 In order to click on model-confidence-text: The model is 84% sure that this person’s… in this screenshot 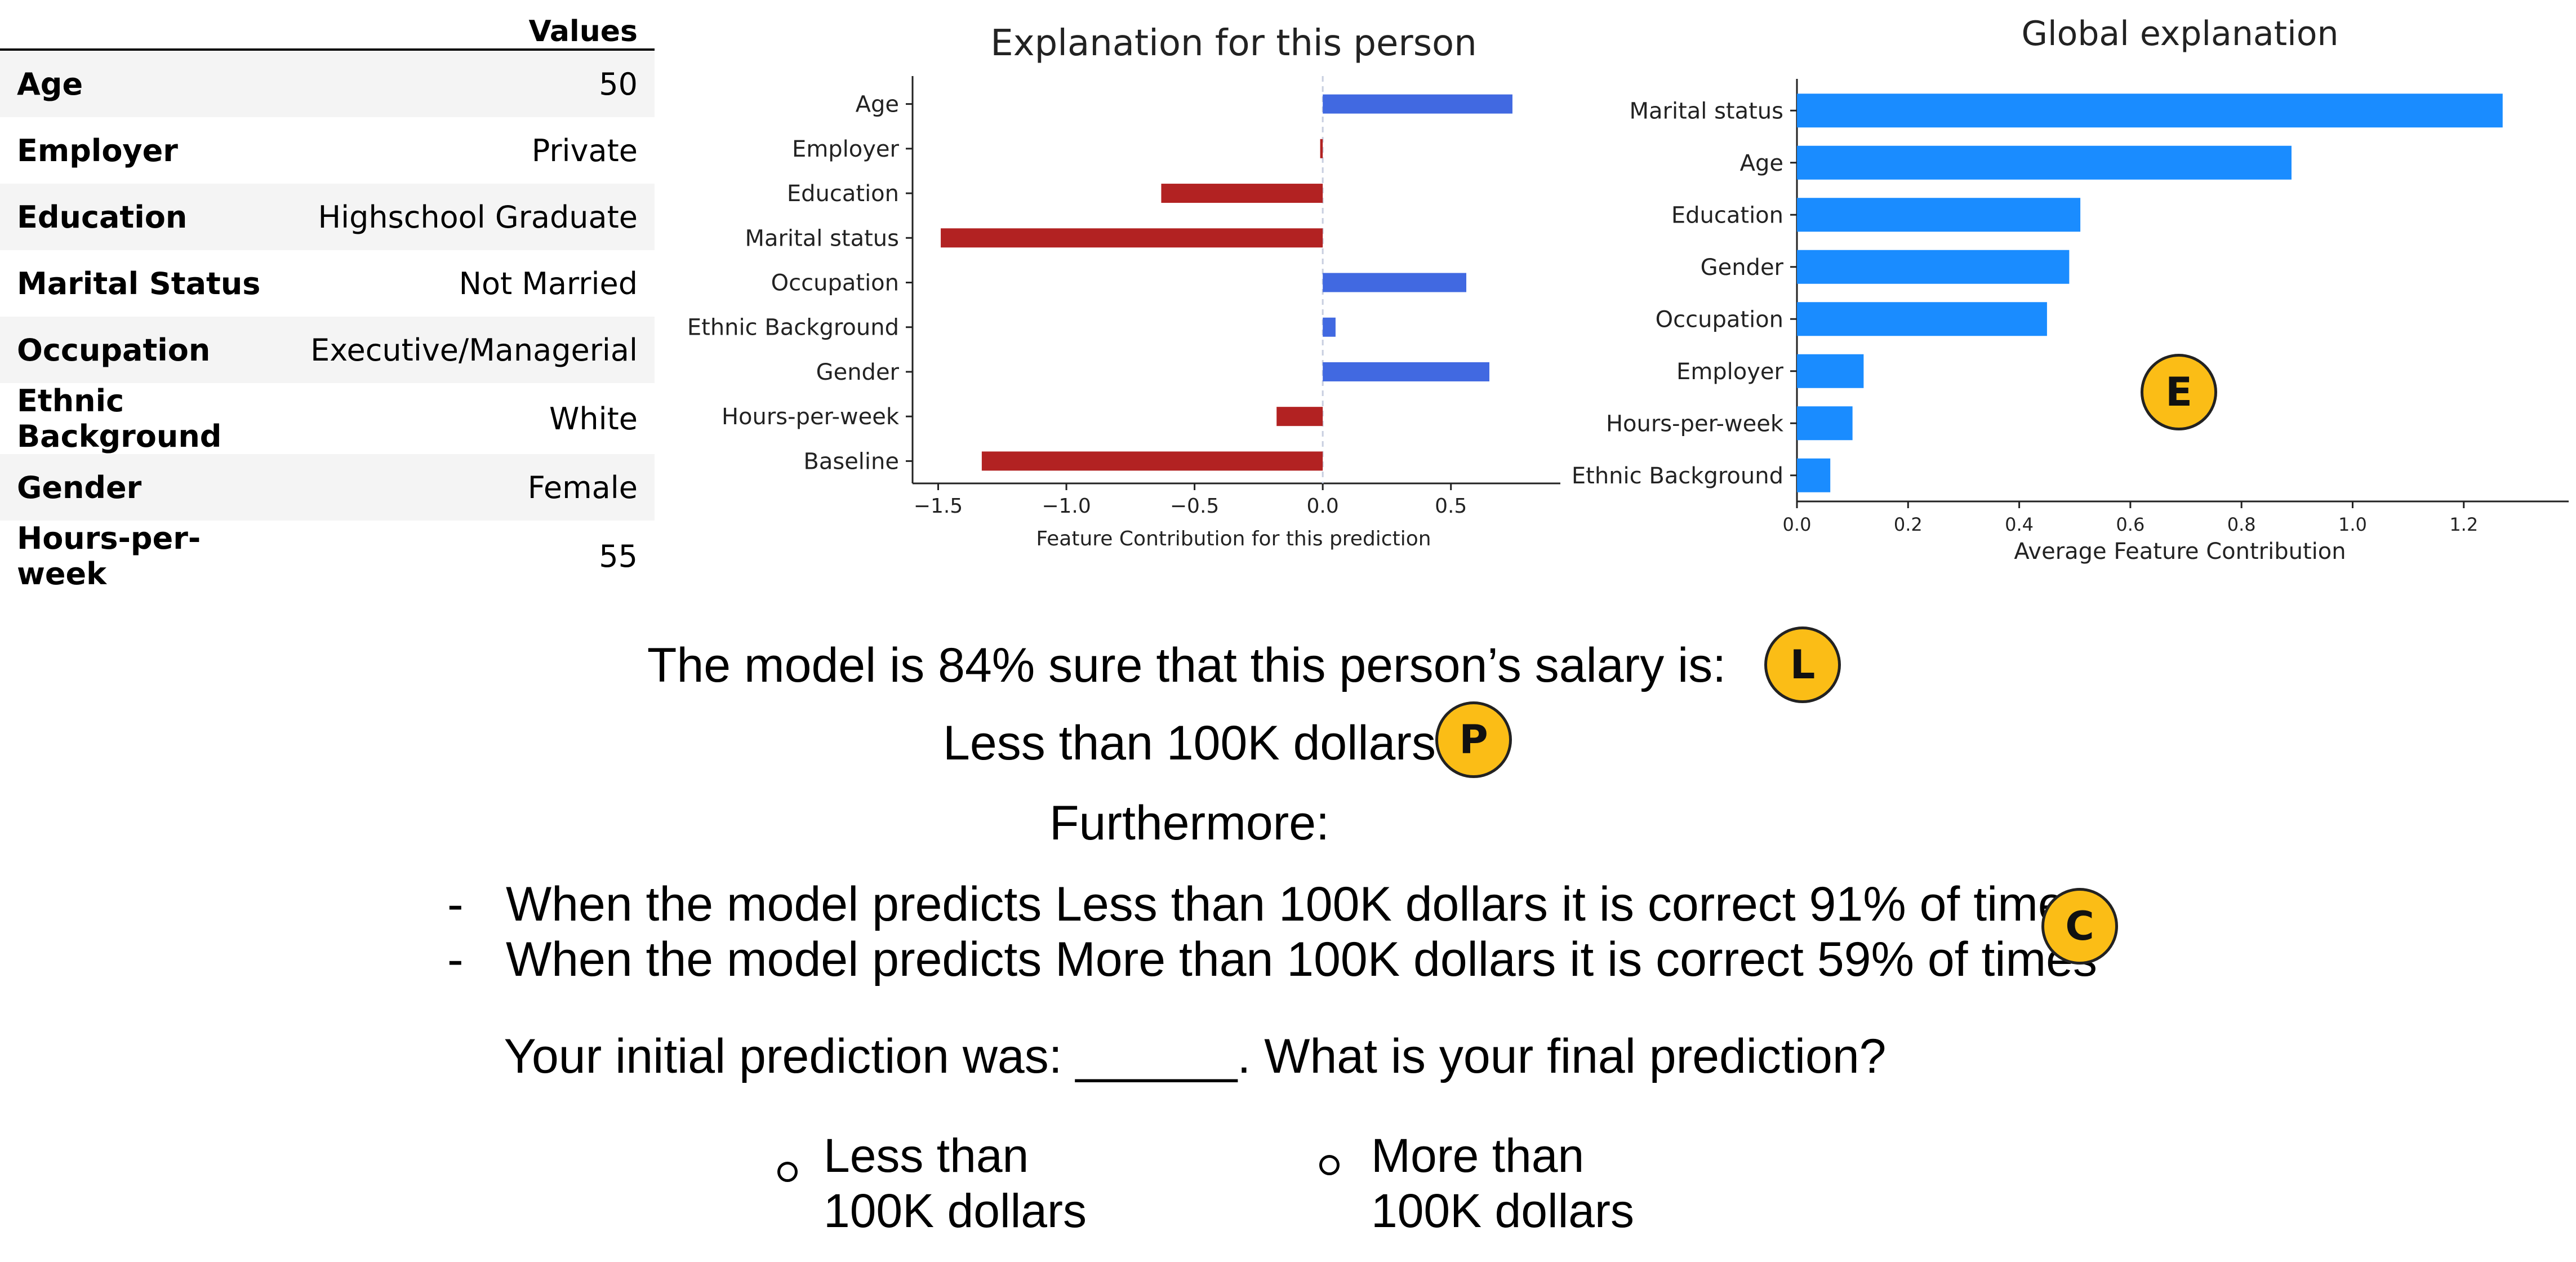, I will do `click(1187, 665)`.